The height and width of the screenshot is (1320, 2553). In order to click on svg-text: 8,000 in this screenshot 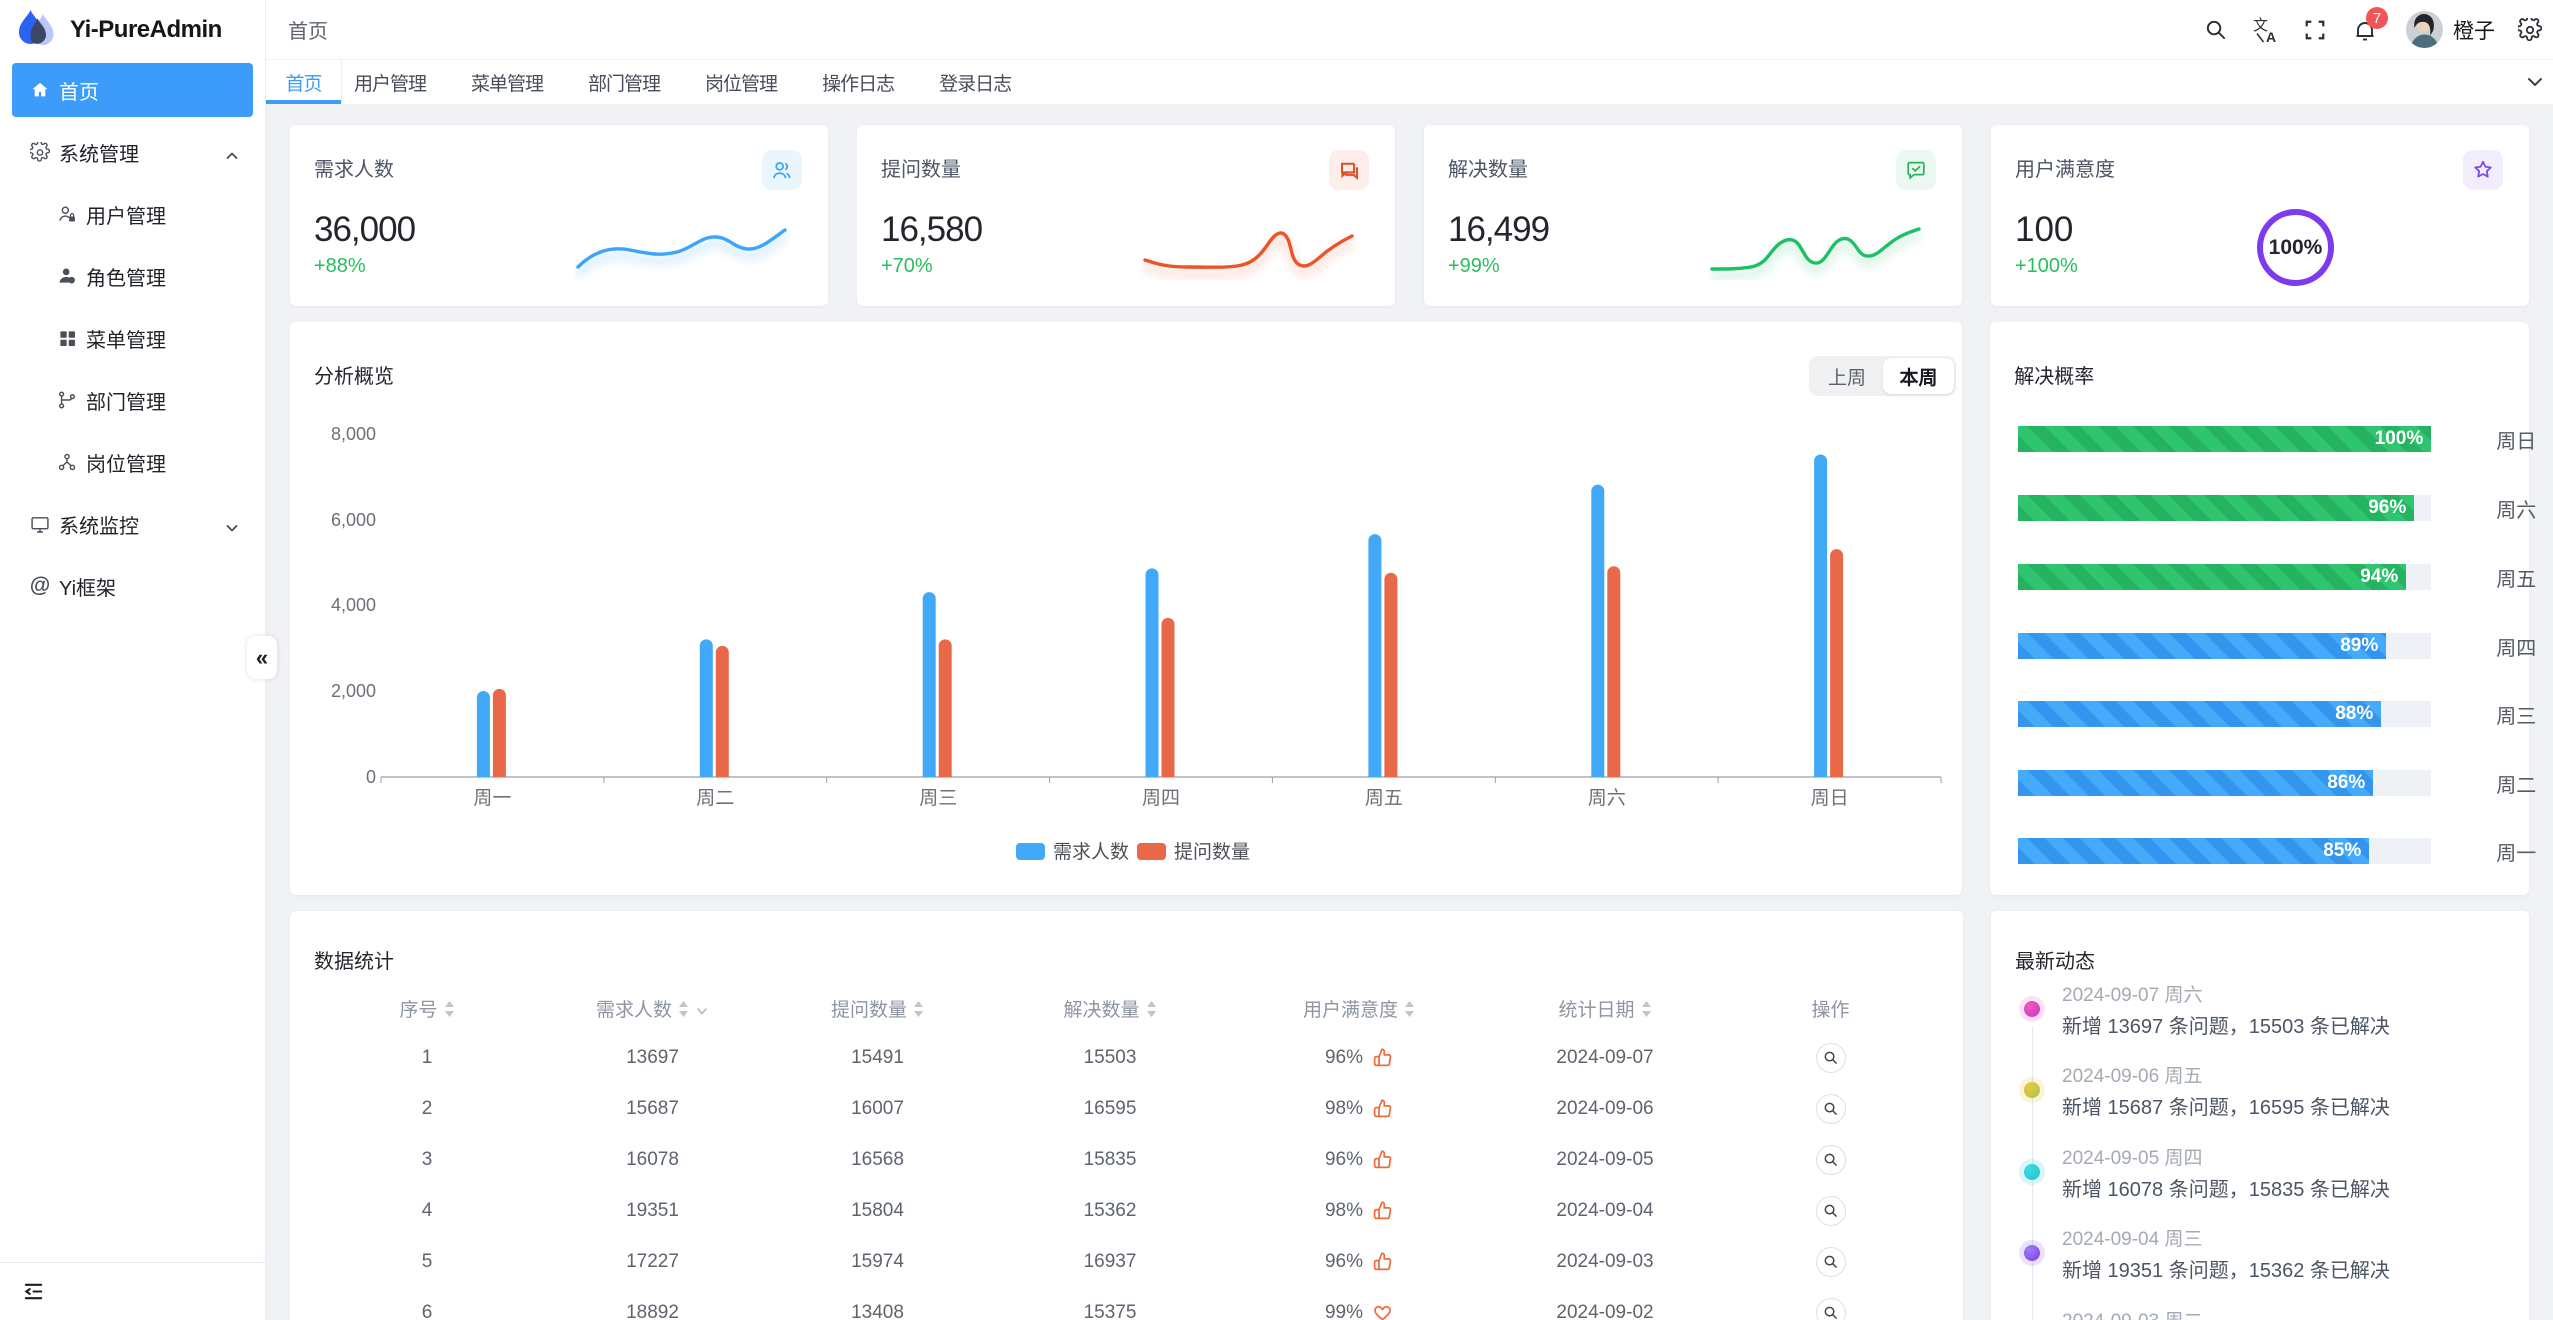, I will do `click(353, 434)`.